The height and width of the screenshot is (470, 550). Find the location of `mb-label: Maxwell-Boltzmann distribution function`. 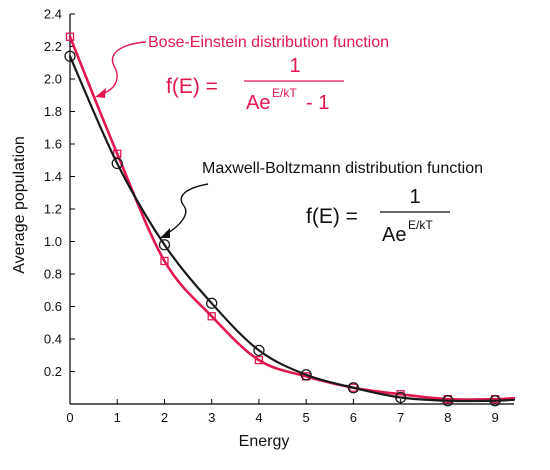

mb-label: Maxwell-Boltzmann distribution function is located at coordinates (342, 168).